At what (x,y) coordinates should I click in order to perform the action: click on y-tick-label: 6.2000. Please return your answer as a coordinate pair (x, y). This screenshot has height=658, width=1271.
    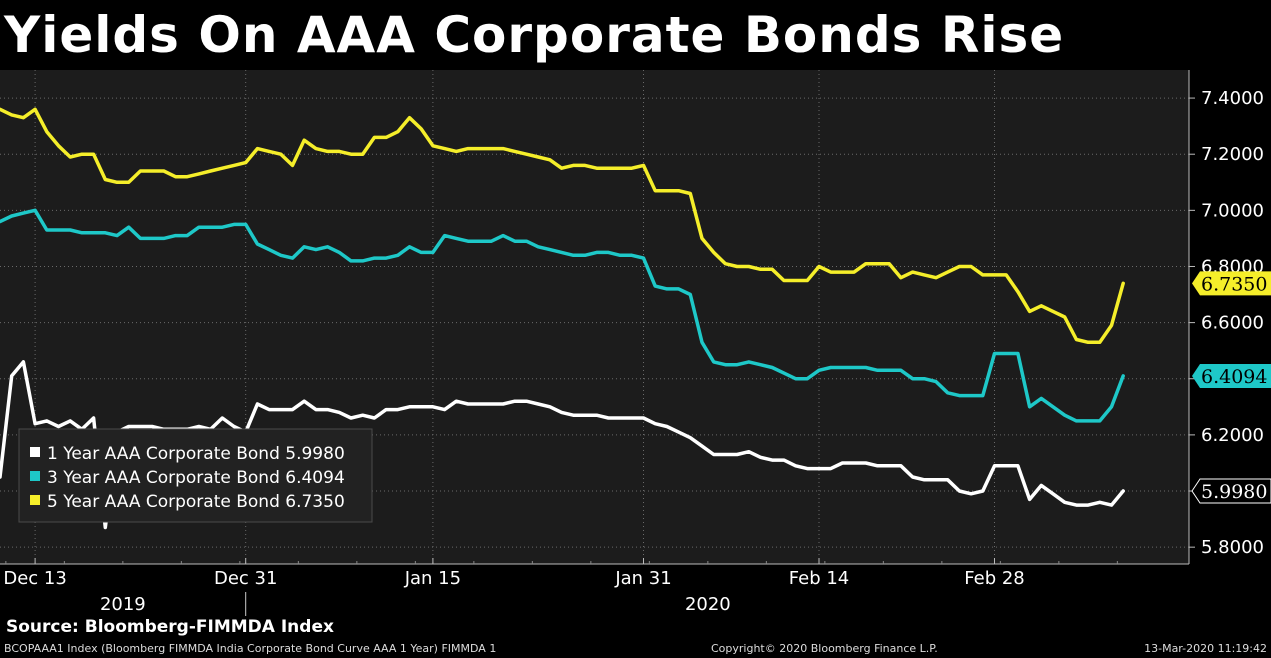
    Looking at the image, I should click on (1232, 435).